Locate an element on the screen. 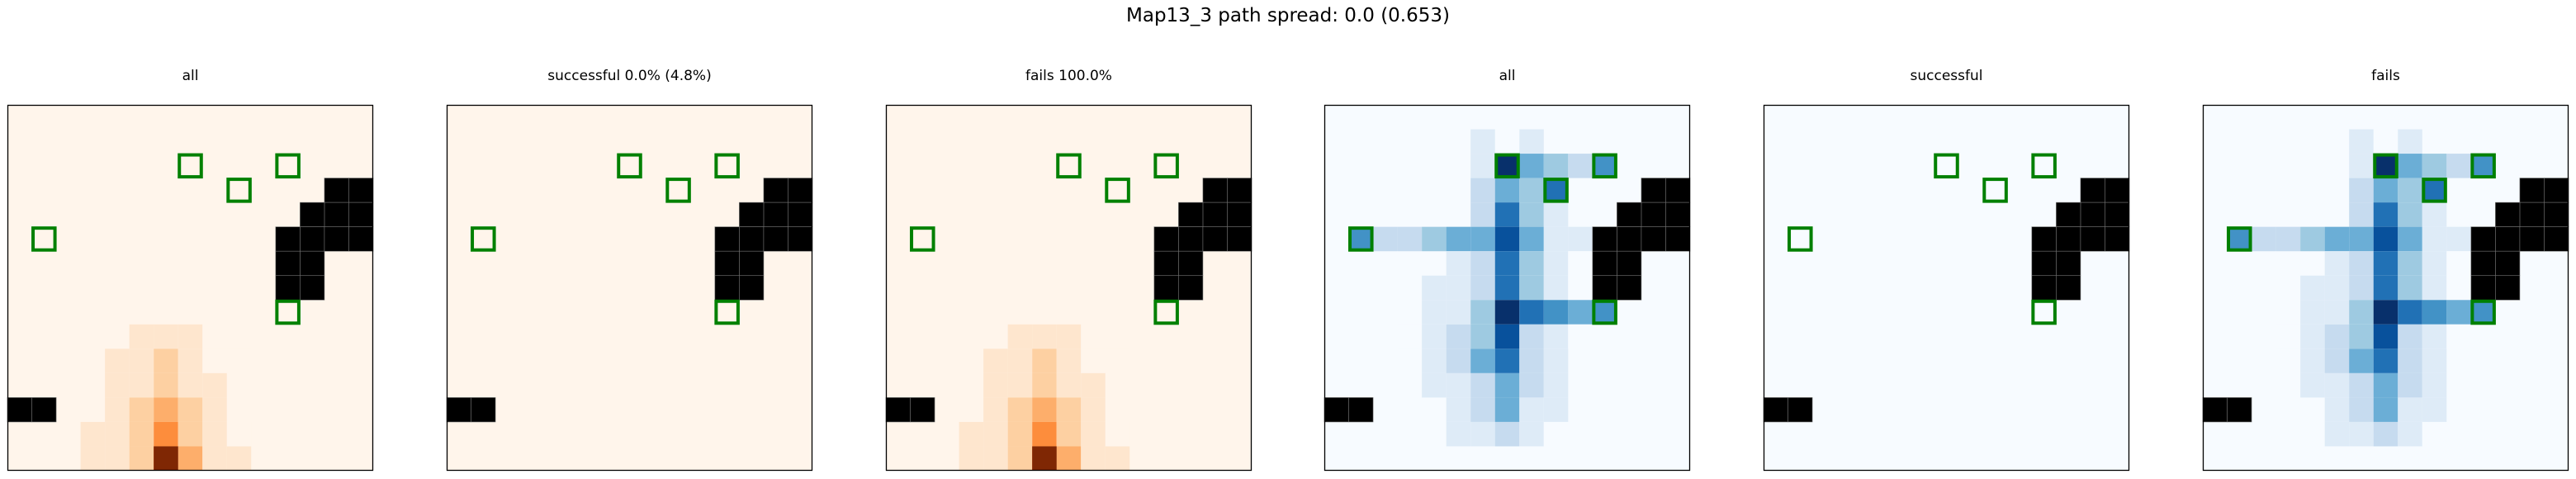  heatmap-panel-3: fails 100.0% is located at coordinates (1068, 270).